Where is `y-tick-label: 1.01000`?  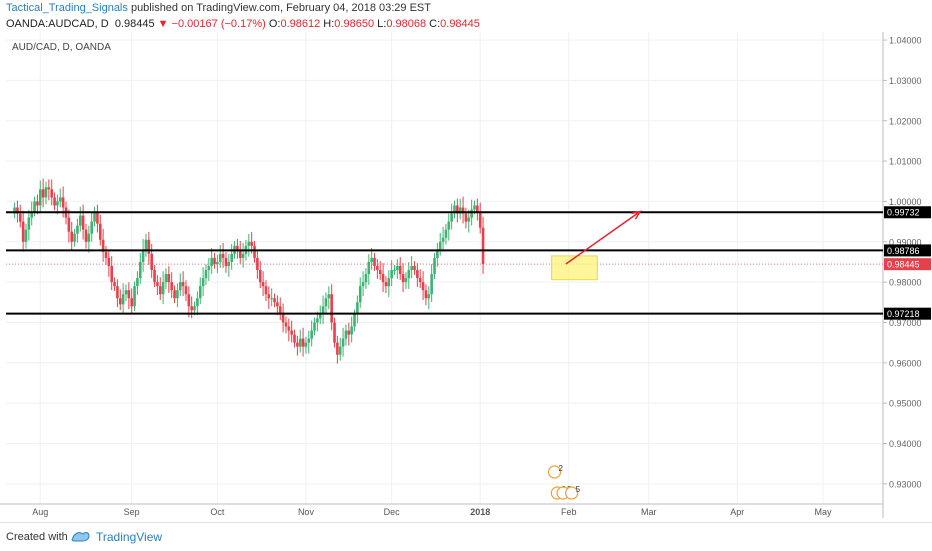 y-tick-label: 1.01000 is located at coordinates (905, 162).